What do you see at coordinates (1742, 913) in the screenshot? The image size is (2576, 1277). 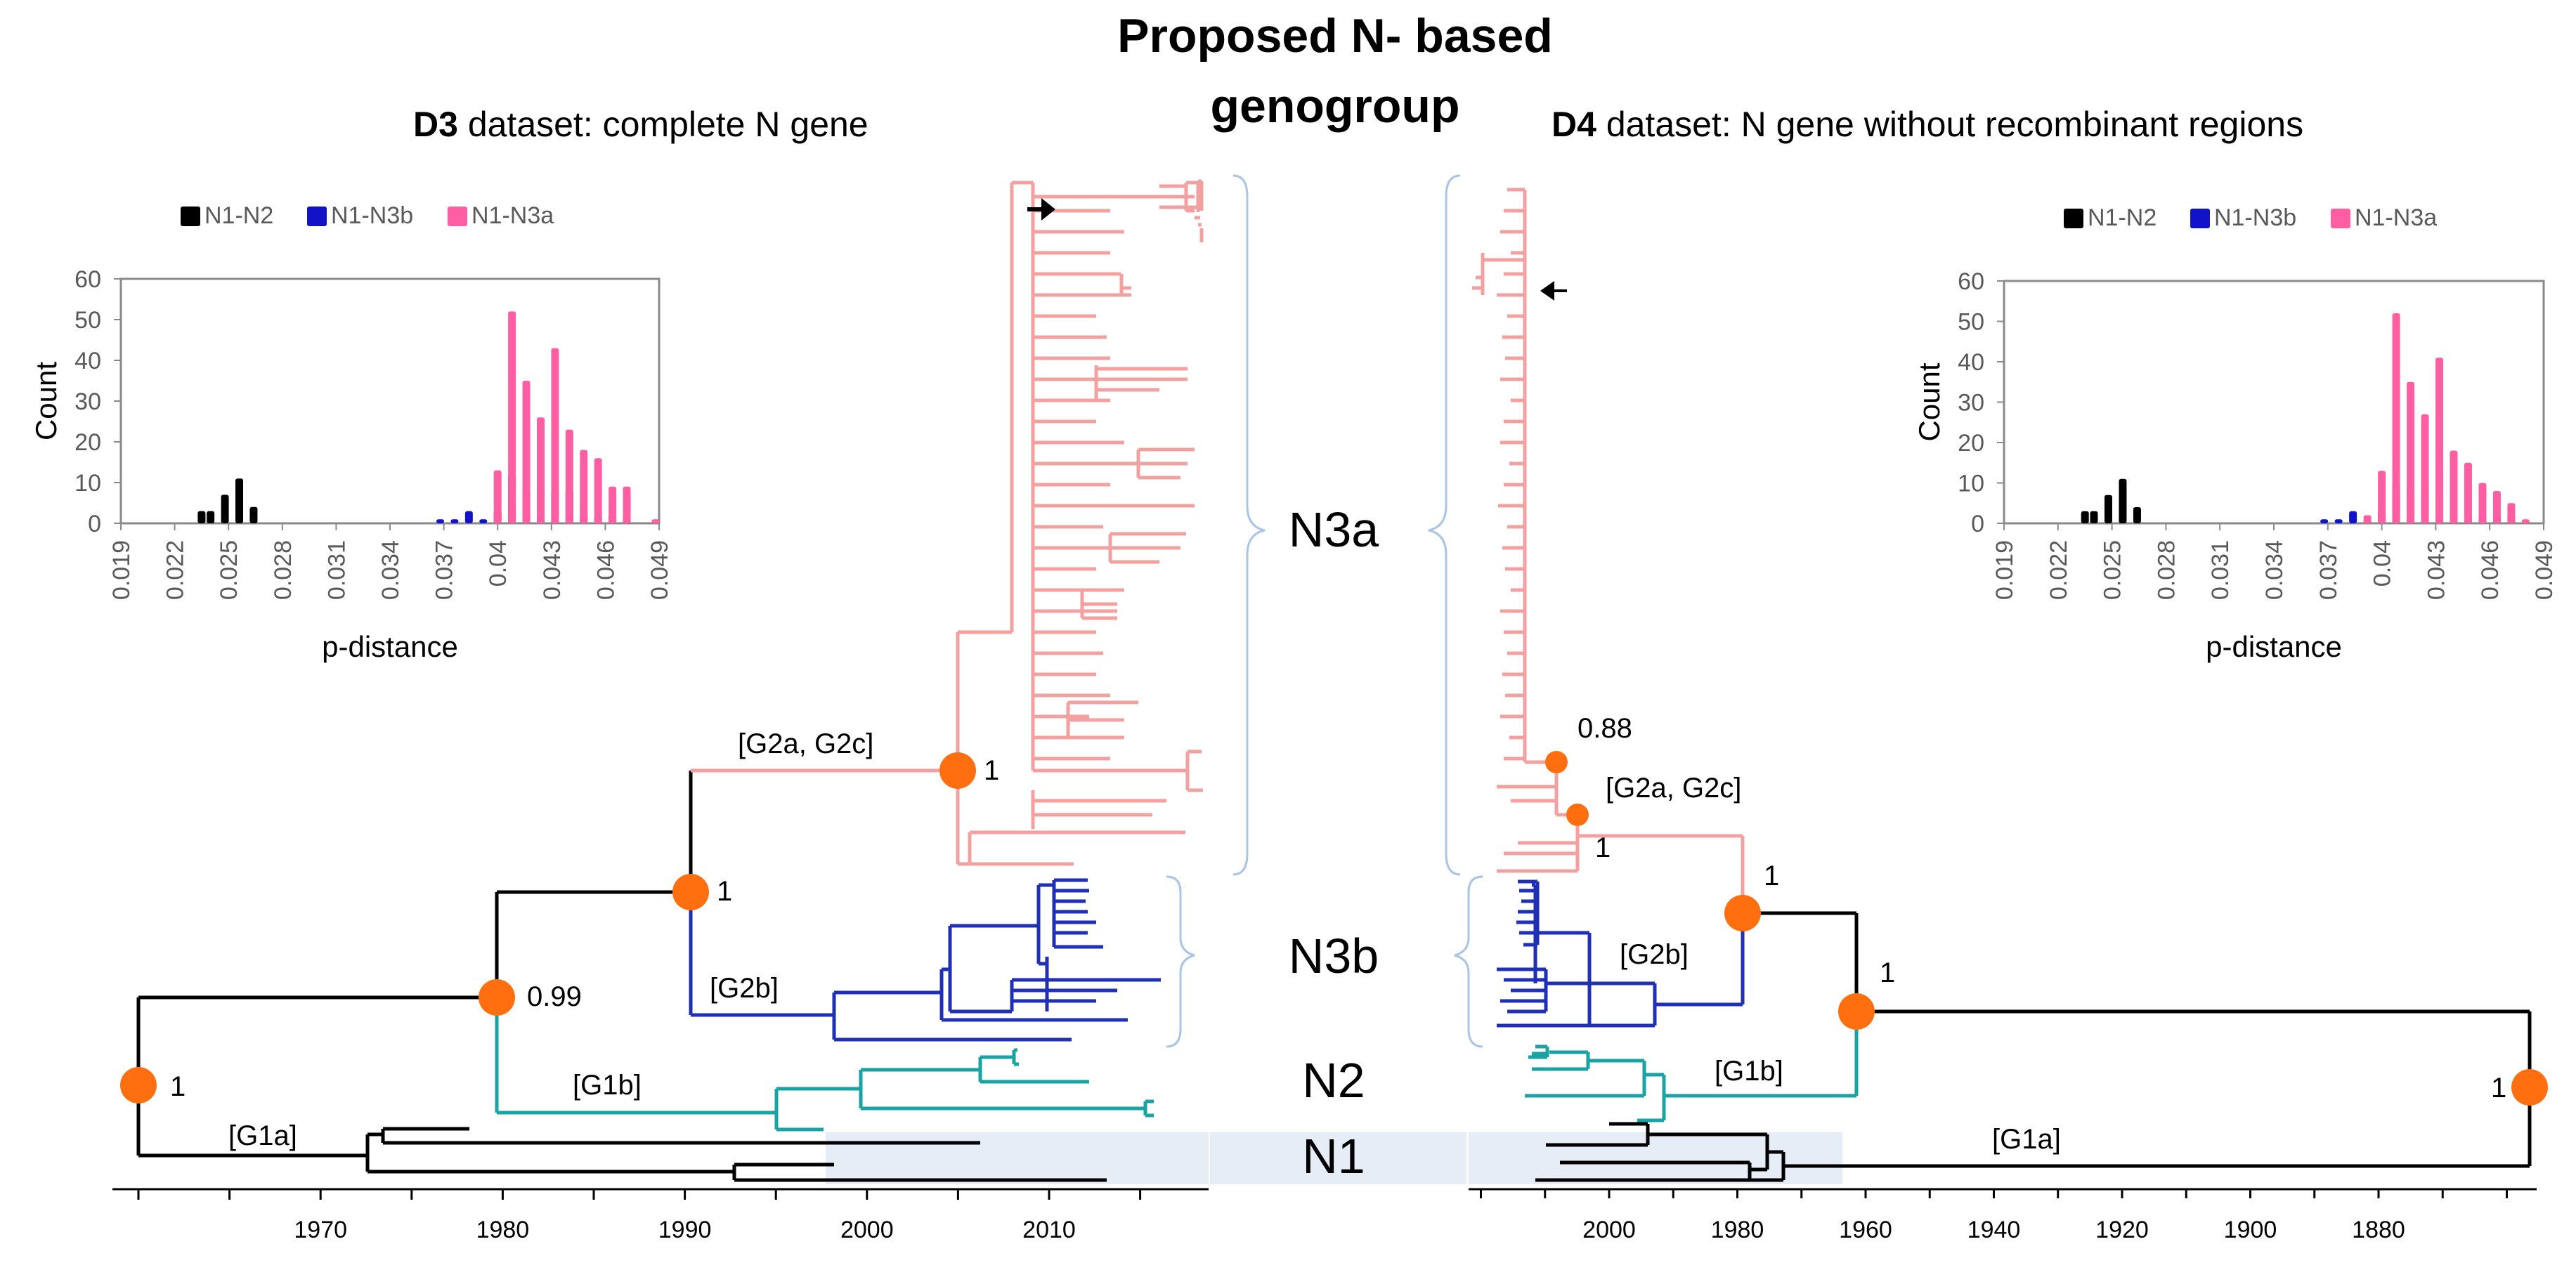 I see `node-right-n3` at bounding box center [1742, 913].